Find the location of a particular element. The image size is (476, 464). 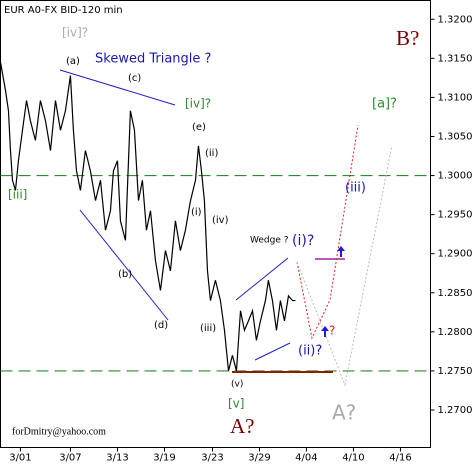

annotation: (i)? is located at coordinates (303, 241).